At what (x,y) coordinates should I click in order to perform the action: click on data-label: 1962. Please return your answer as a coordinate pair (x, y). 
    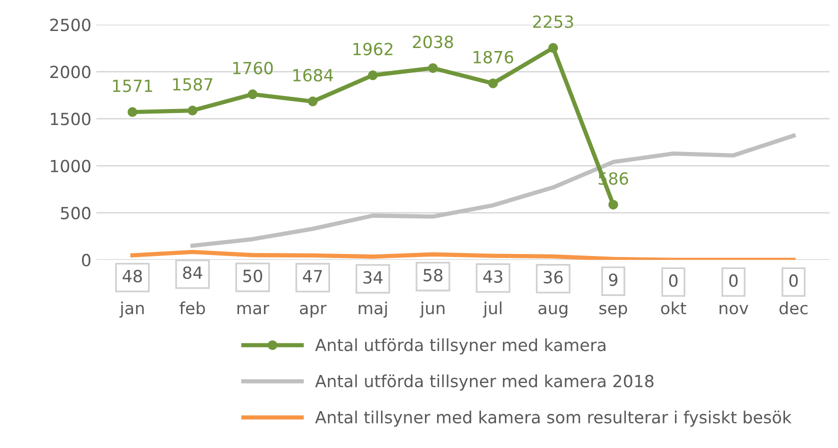
    Looking at the image, I should click on (372, 49).